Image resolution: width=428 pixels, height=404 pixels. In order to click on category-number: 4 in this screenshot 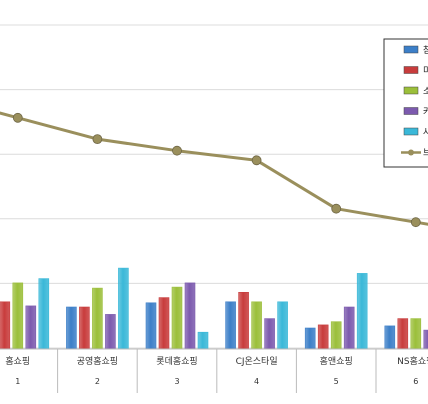, I will do `click(256, 381)`.